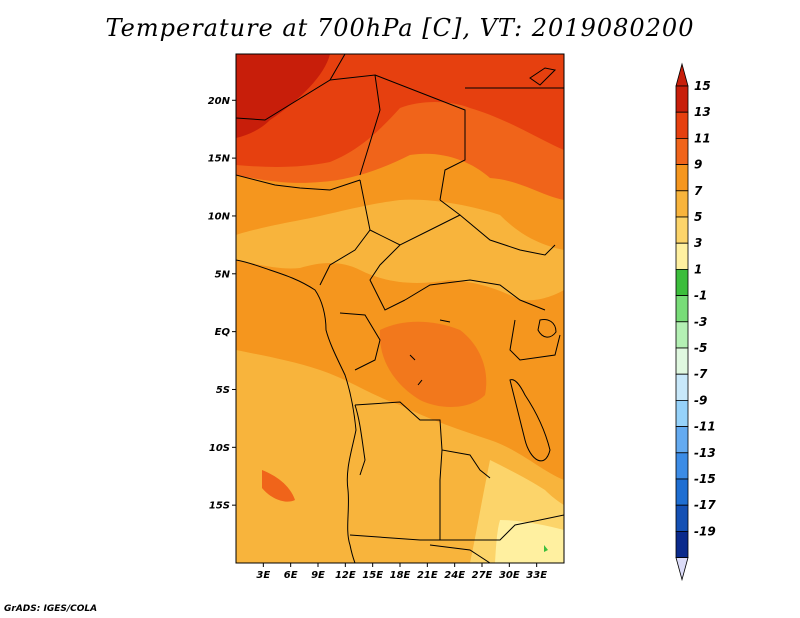 The width and height of the screenshot is (800, 618). What do you see at coordinates (318, 575) in the screenshot?
I see `lon-tick-label: 9E` at bounding box center [318, 575].